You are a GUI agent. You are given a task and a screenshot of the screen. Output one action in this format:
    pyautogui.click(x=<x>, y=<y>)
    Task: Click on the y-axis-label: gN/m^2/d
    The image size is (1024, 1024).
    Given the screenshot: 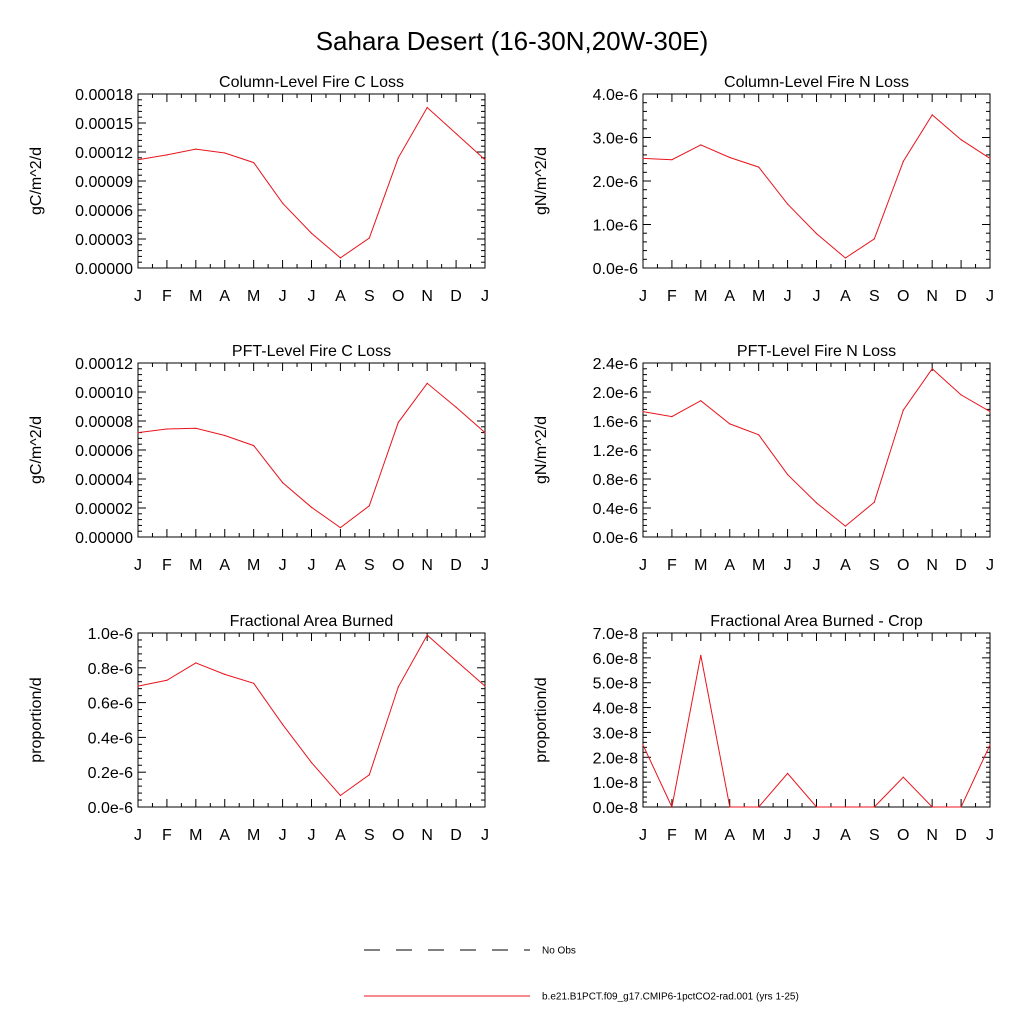 What is the action you would take?
    pyautogui.click(x=541, y=181)
    